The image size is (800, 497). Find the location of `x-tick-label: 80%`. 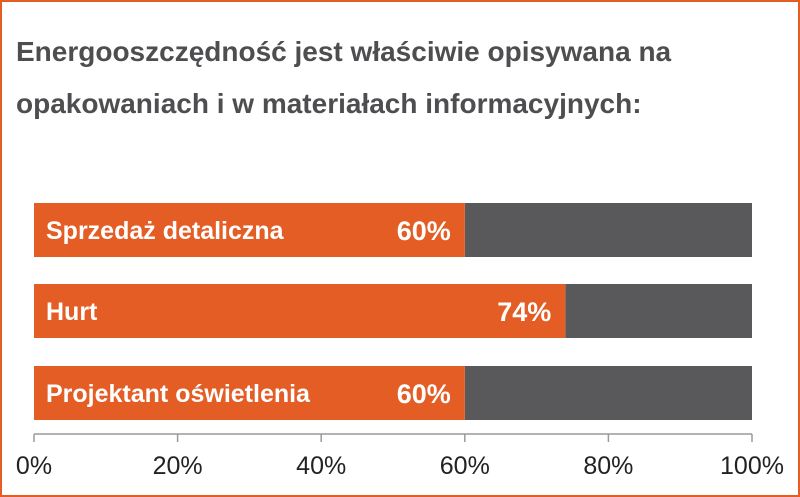

x-tick-label: 80% is located at coordinates (608, 466).